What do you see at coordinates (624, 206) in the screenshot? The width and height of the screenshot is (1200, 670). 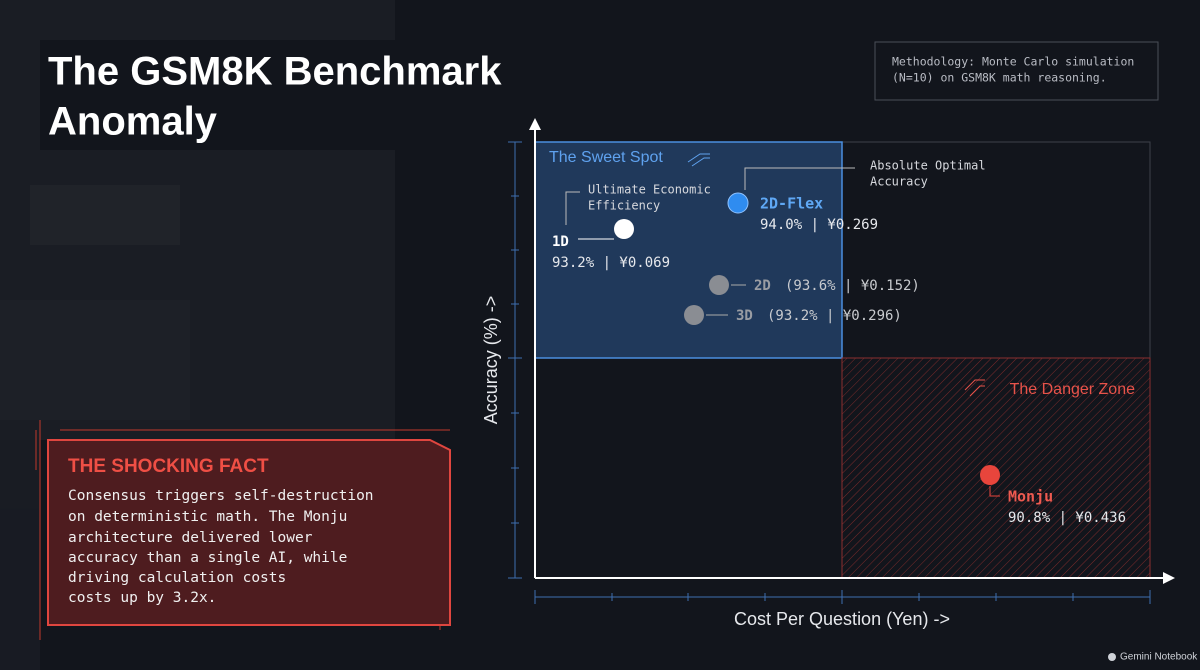 I see `annotation: Efficiency` at bounding box center [624, 206].